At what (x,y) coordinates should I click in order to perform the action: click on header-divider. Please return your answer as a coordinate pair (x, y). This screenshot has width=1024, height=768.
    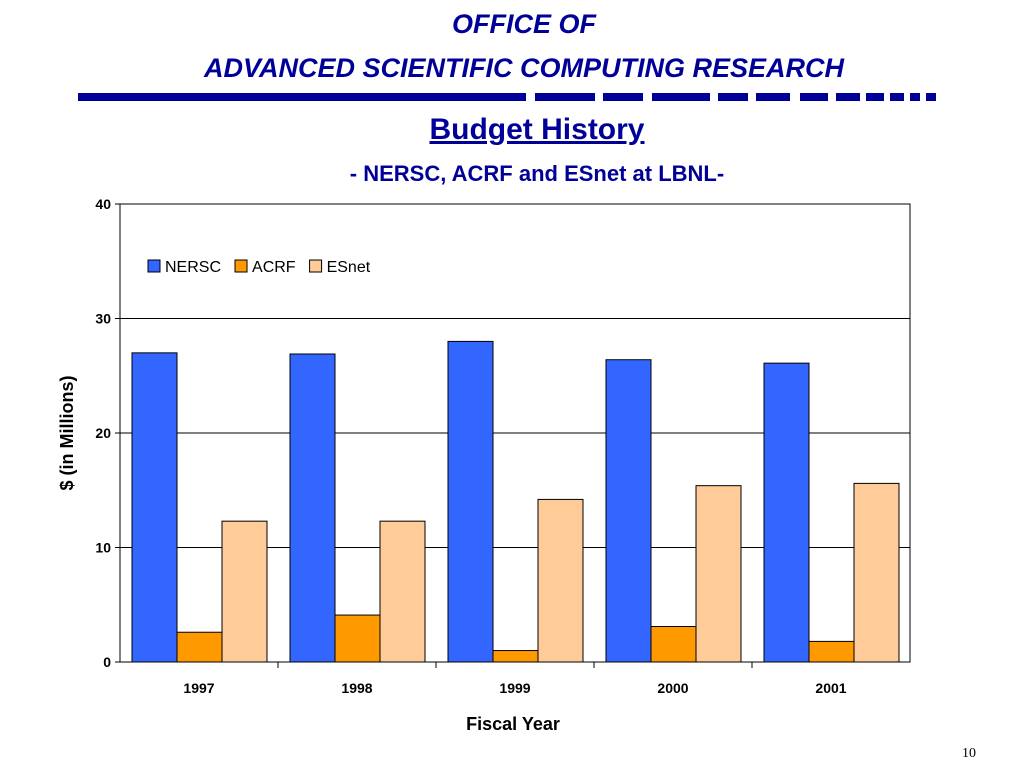
    Looking at the image, I should click on (507, 97).